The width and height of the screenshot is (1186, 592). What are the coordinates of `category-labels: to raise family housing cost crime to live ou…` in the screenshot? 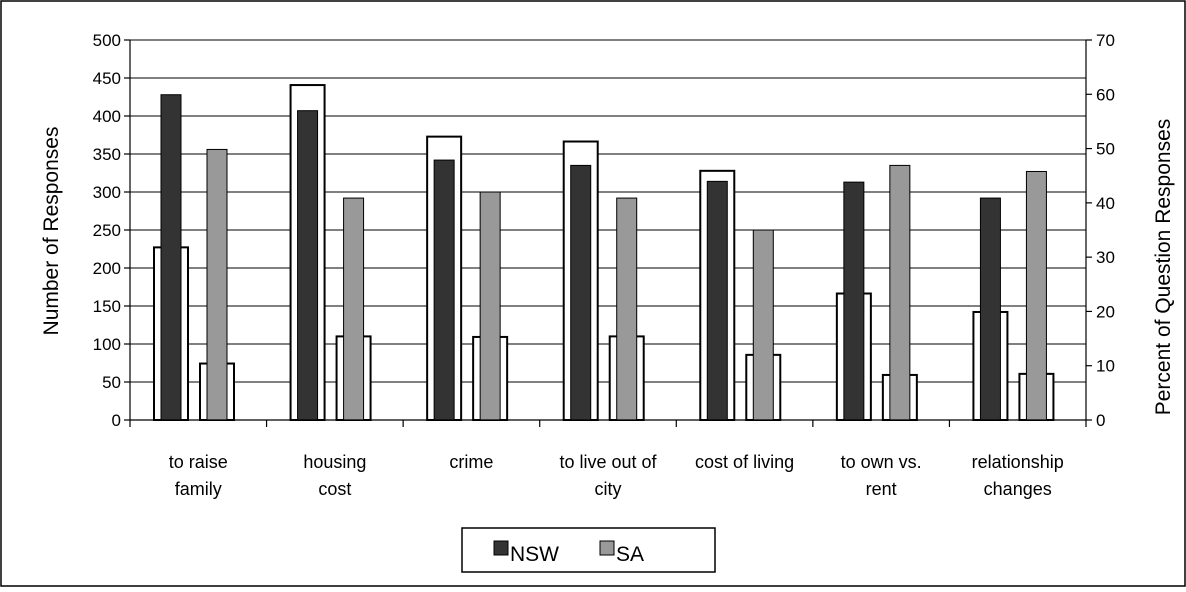 It's located at (616, 475).